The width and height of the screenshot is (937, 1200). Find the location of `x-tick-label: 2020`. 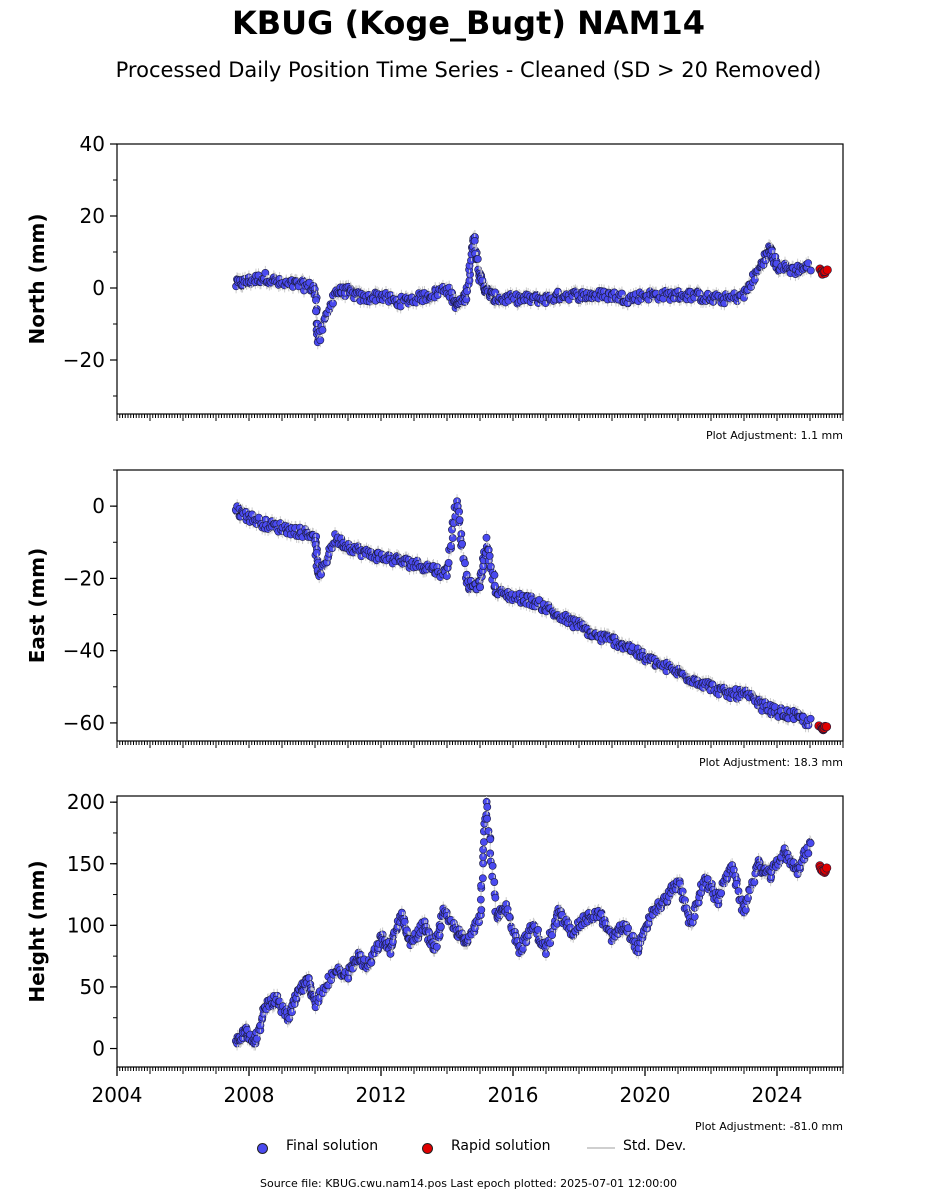

x-tick-label: 2020 is located at coordinates (645, 1095).